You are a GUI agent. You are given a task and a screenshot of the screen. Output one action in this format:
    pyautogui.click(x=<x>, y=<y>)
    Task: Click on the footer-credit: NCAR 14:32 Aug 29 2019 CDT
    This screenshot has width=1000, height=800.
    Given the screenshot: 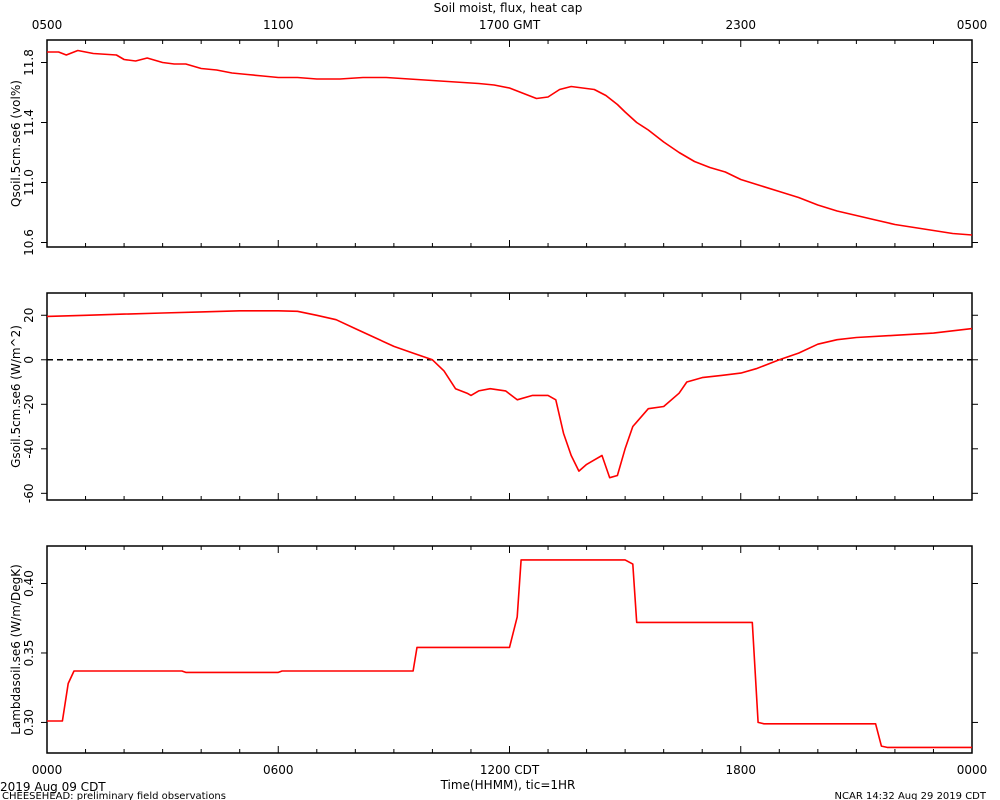 What is the action you would take?
    pyautogui.click(x=911, y=795)
    